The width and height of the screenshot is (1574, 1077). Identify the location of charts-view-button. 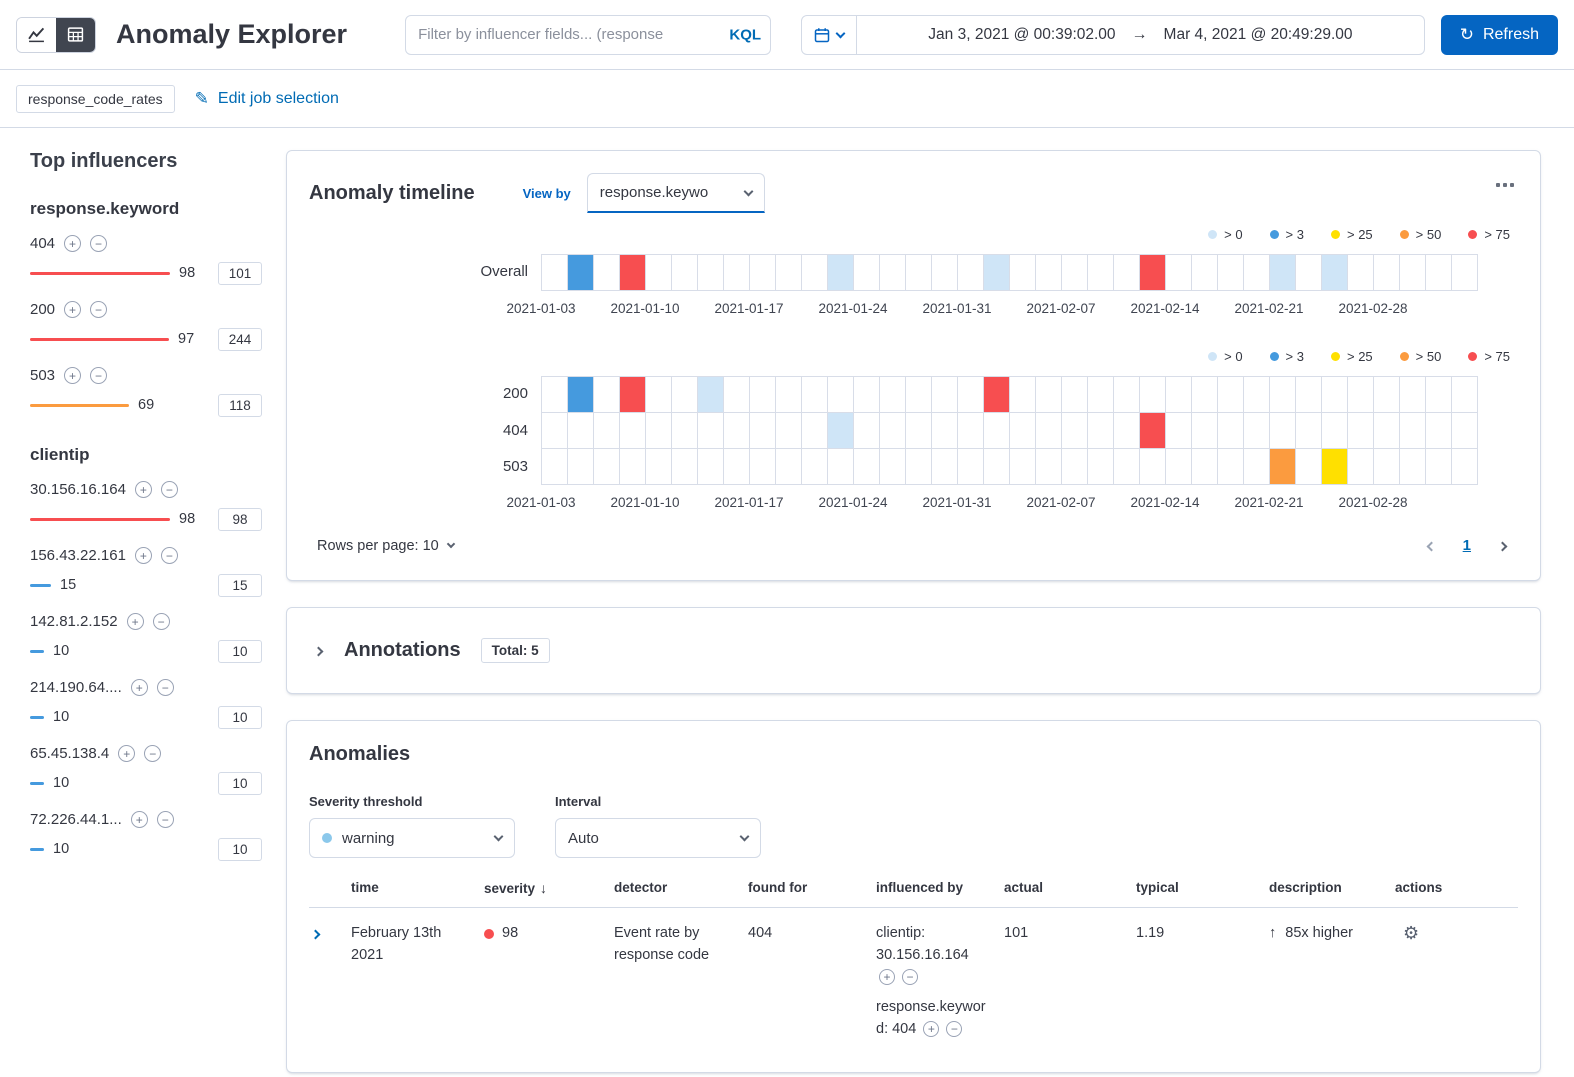
(36, 34).